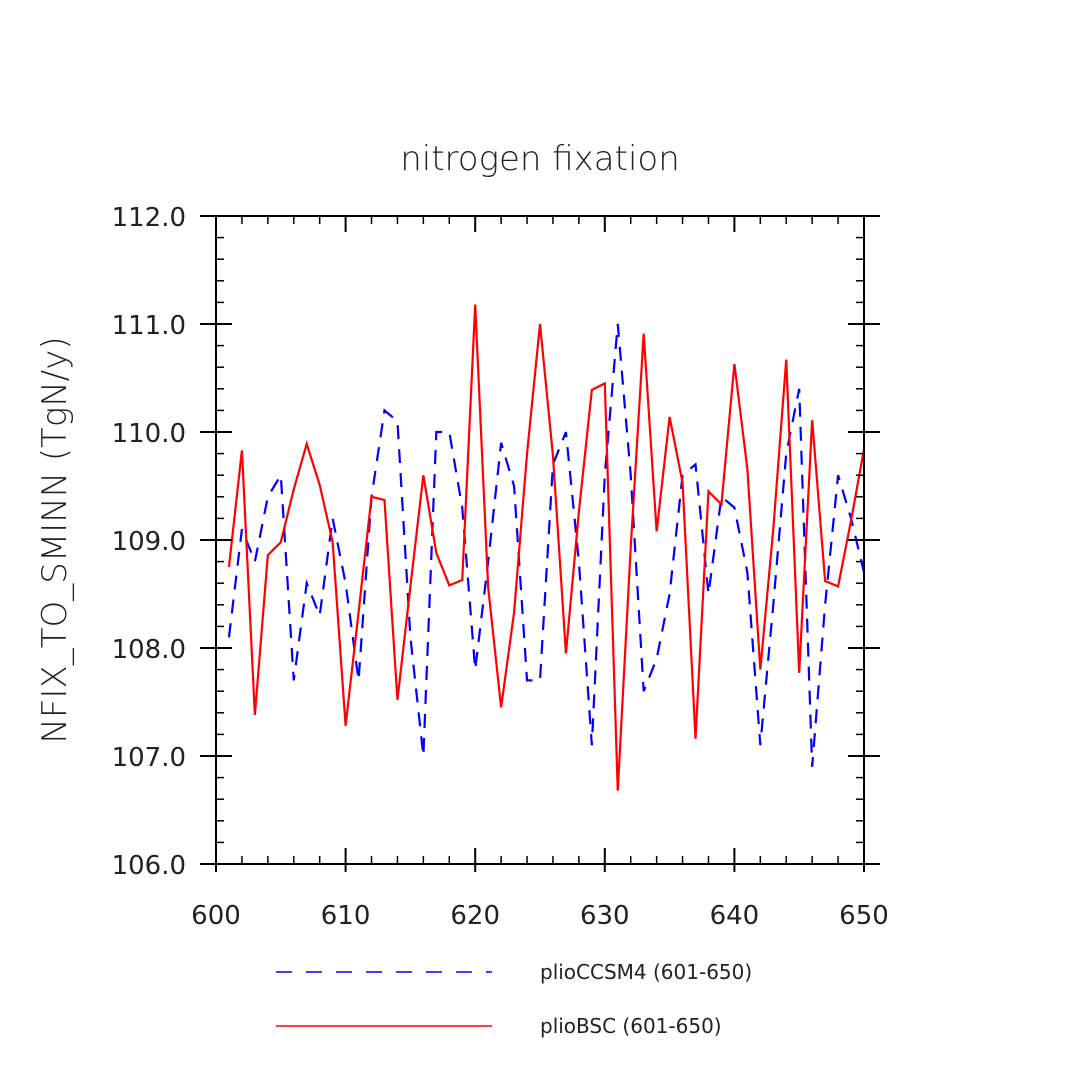 The width and height of the screenshot is (1080, 1080). What do you see at coordinates (149, 866) in the screenshot?
I see `y-tick-label: 106.0` at bounding box center [149, 866].